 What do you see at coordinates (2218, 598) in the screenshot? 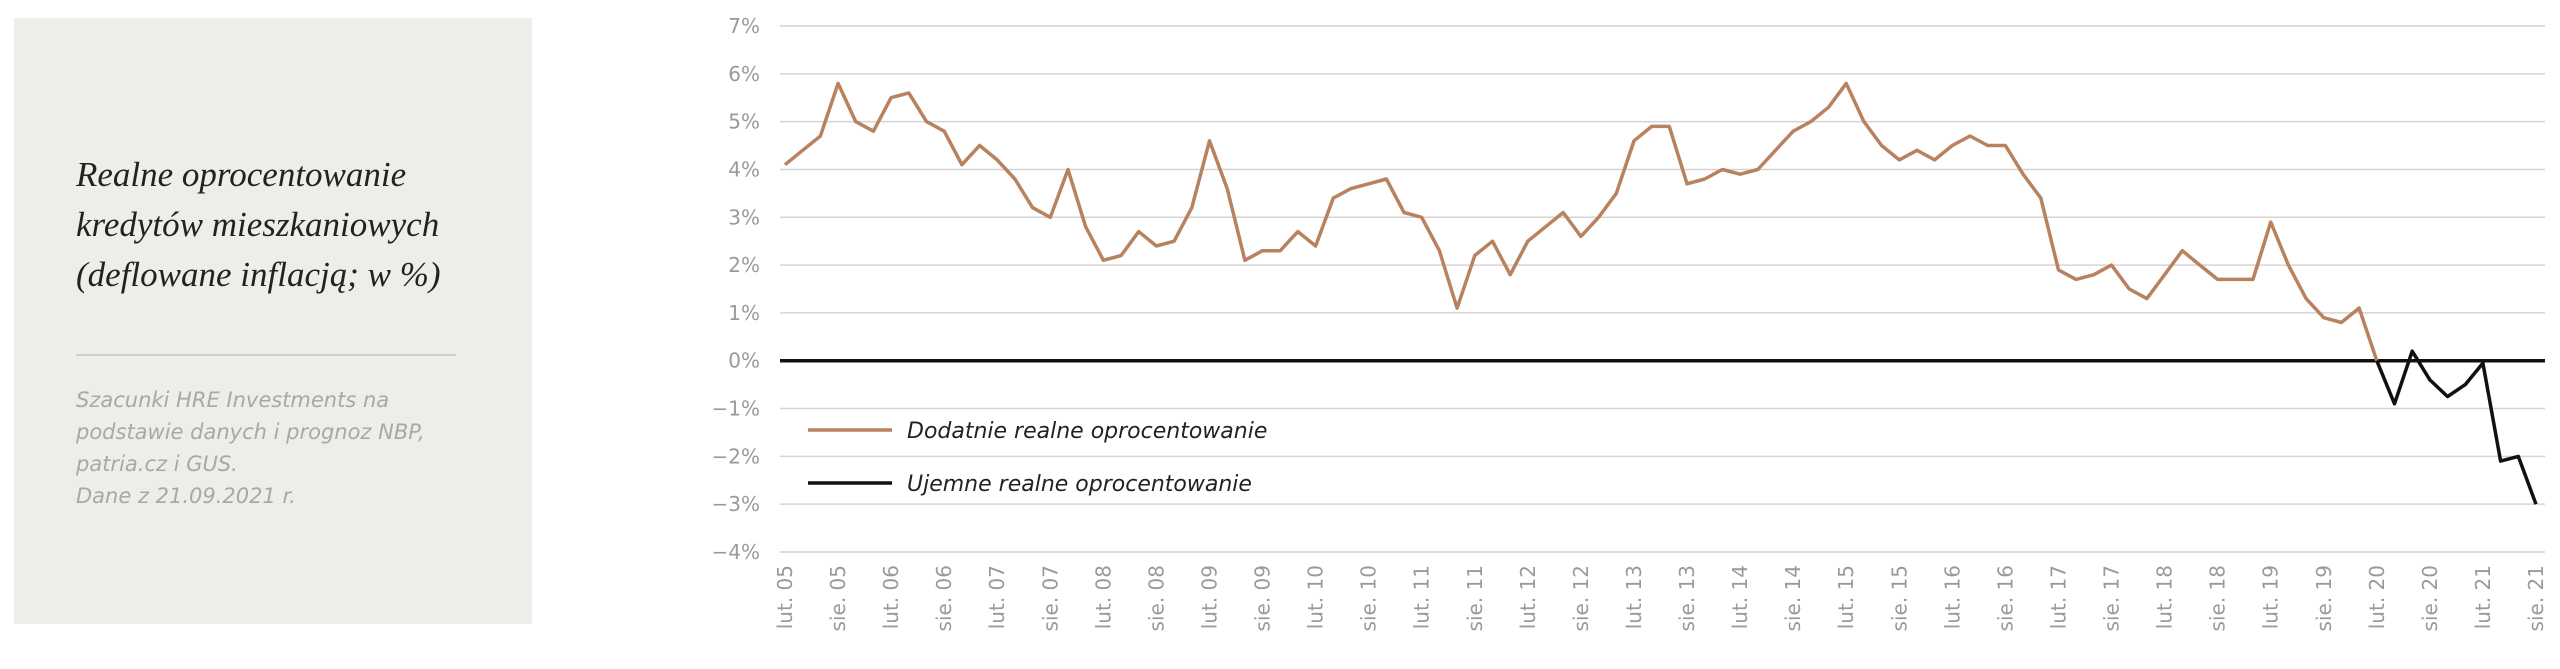
I see `x-tick-label: sie. 18` at bounding box center [2218, 598].